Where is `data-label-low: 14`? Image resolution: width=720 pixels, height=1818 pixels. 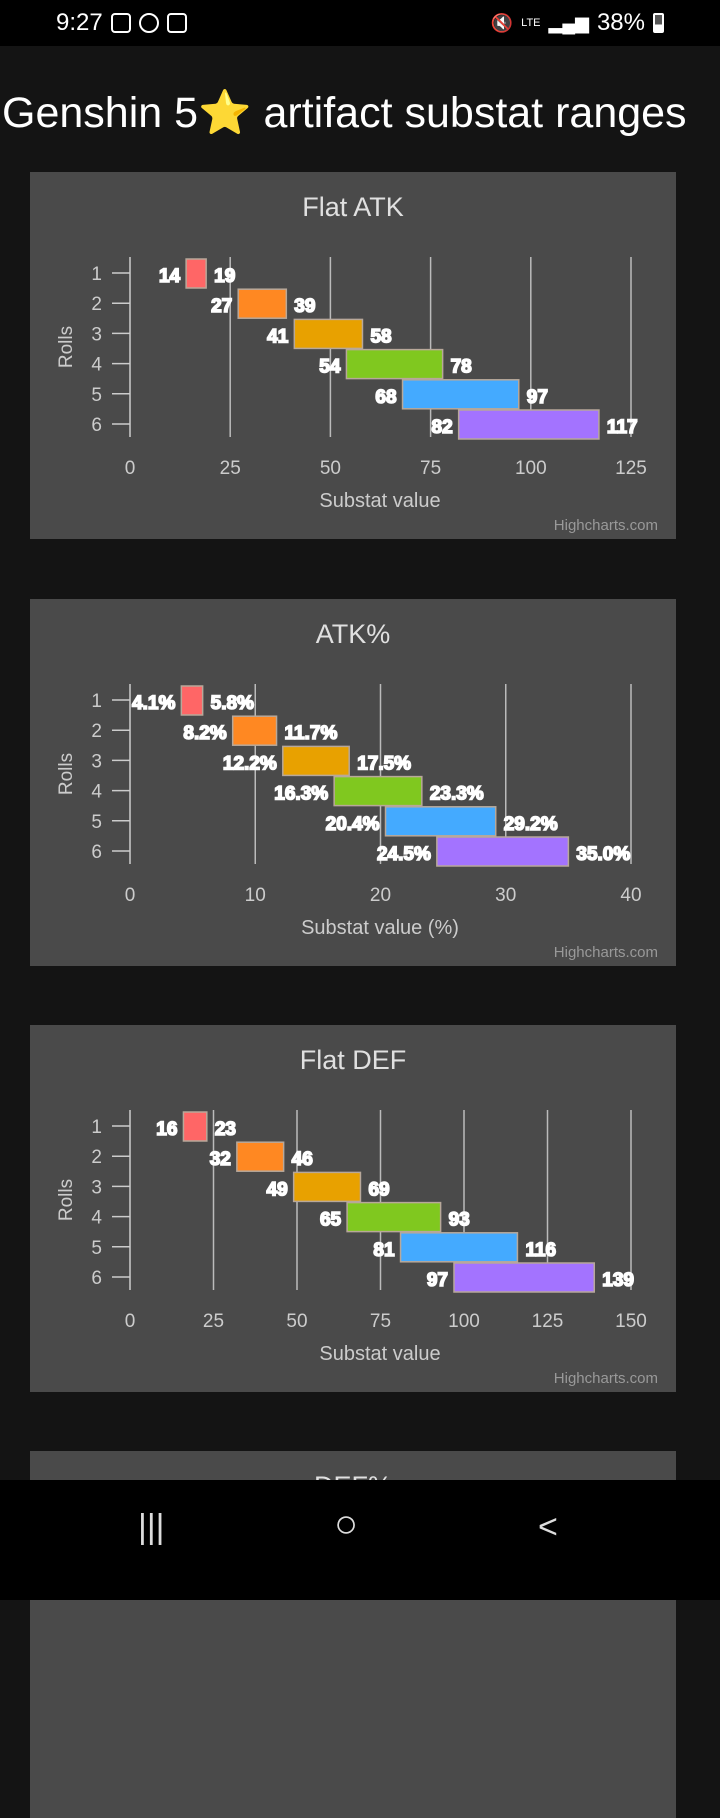 data-label-low: 14 is located at coordinates (170, 276).